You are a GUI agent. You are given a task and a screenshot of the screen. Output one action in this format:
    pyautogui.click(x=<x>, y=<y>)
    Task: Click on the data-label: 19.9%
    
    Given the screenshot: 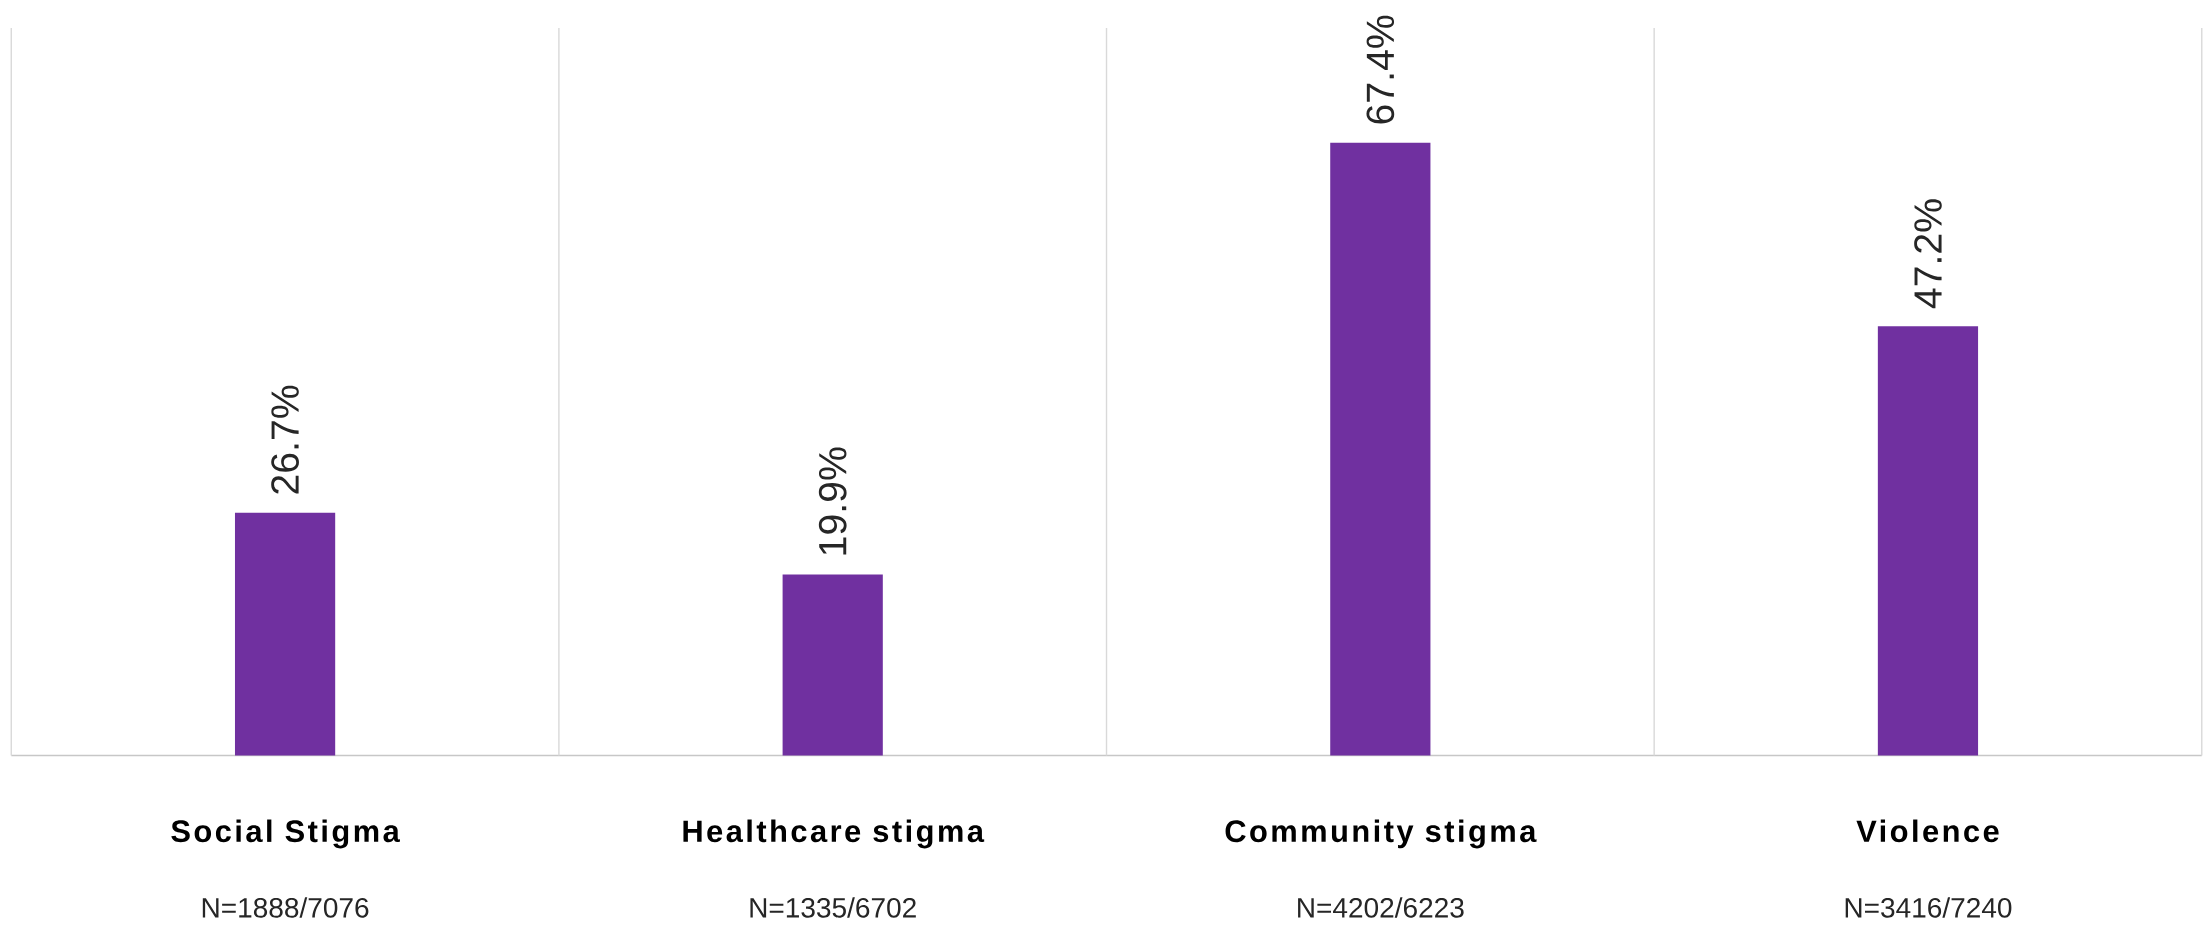 What is the action you would take?
    pyautogui.click(x=832, y=501)
    